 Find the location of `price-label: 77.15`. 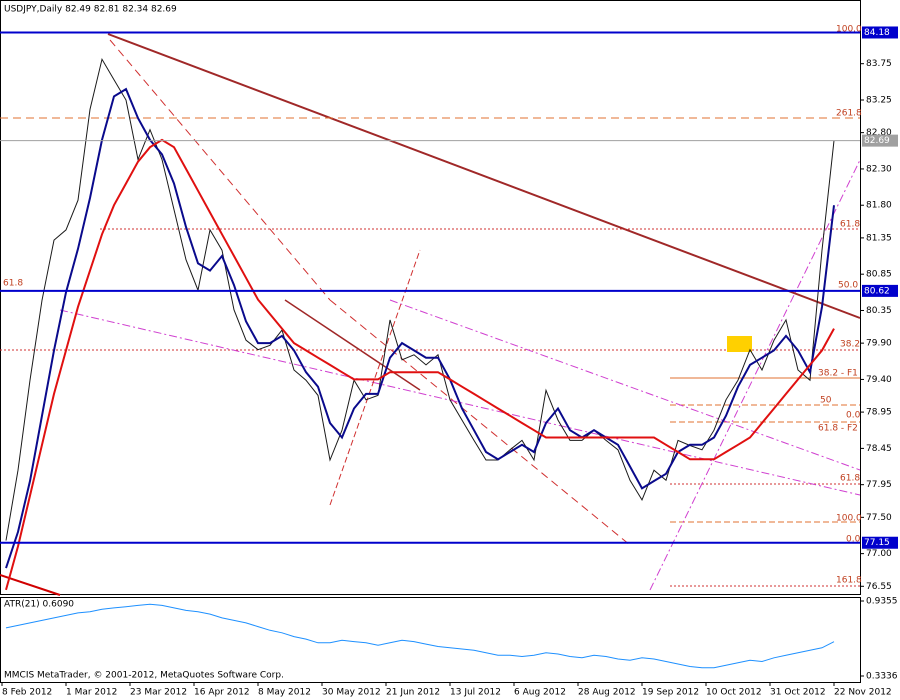

price-label: 77.15 is located at coordinates (877, 543).